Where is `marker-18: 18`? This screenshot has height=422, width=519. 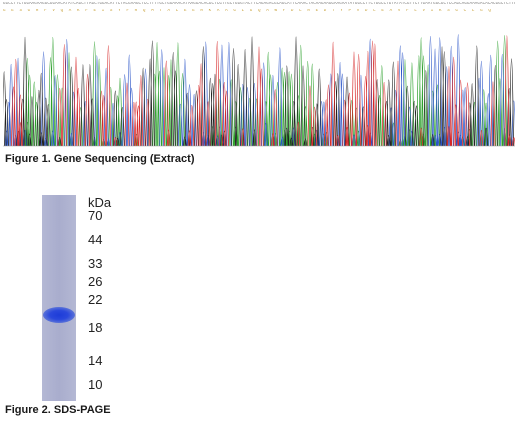 marker-18: 18 is located at coordinates (95, 327).